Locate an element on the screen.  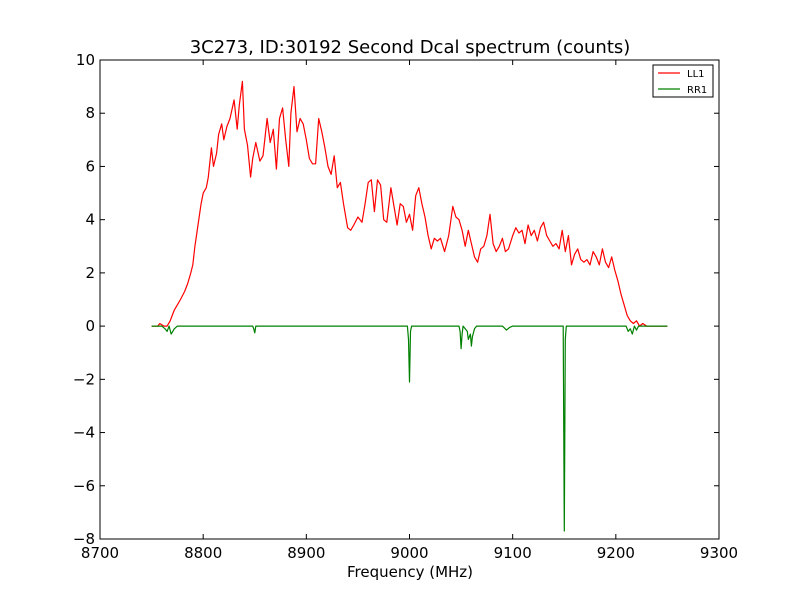
x-tick-label: 8700 is located at coordinates (100, 553).